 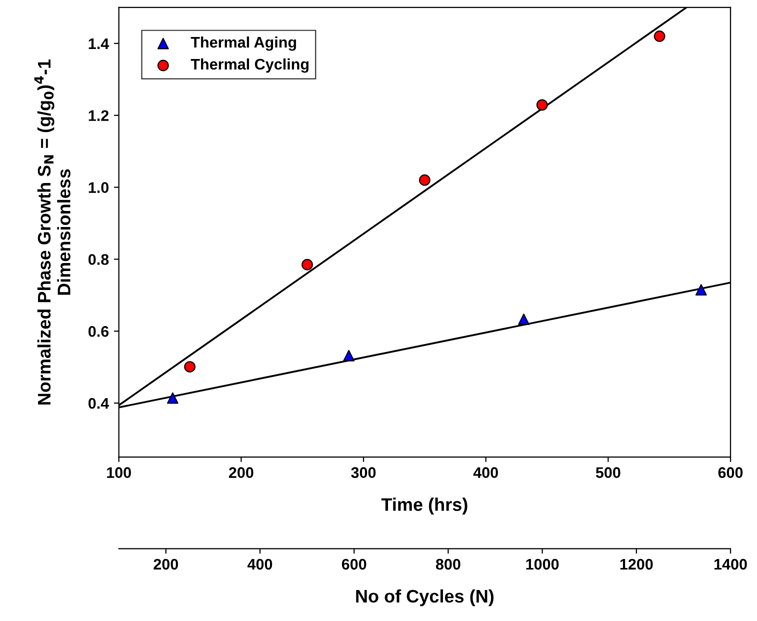 What do you see at coordinates (448, 564) in the screenshot?
I see `x2-tick-label: 800` at bounding box center [448, 564].